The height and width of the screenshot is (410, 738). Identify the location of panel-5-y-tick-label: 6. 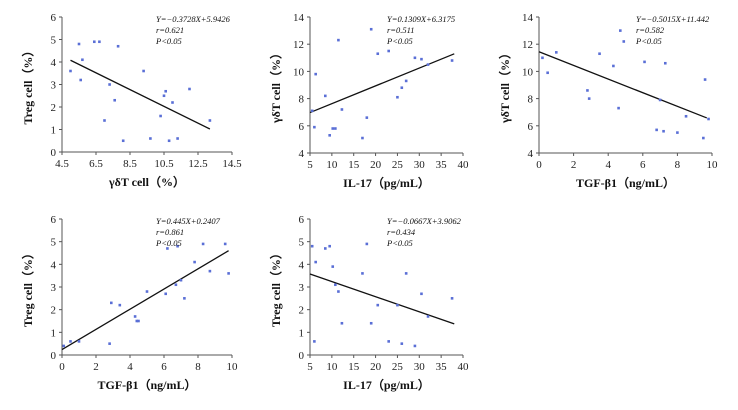
(302, 220).